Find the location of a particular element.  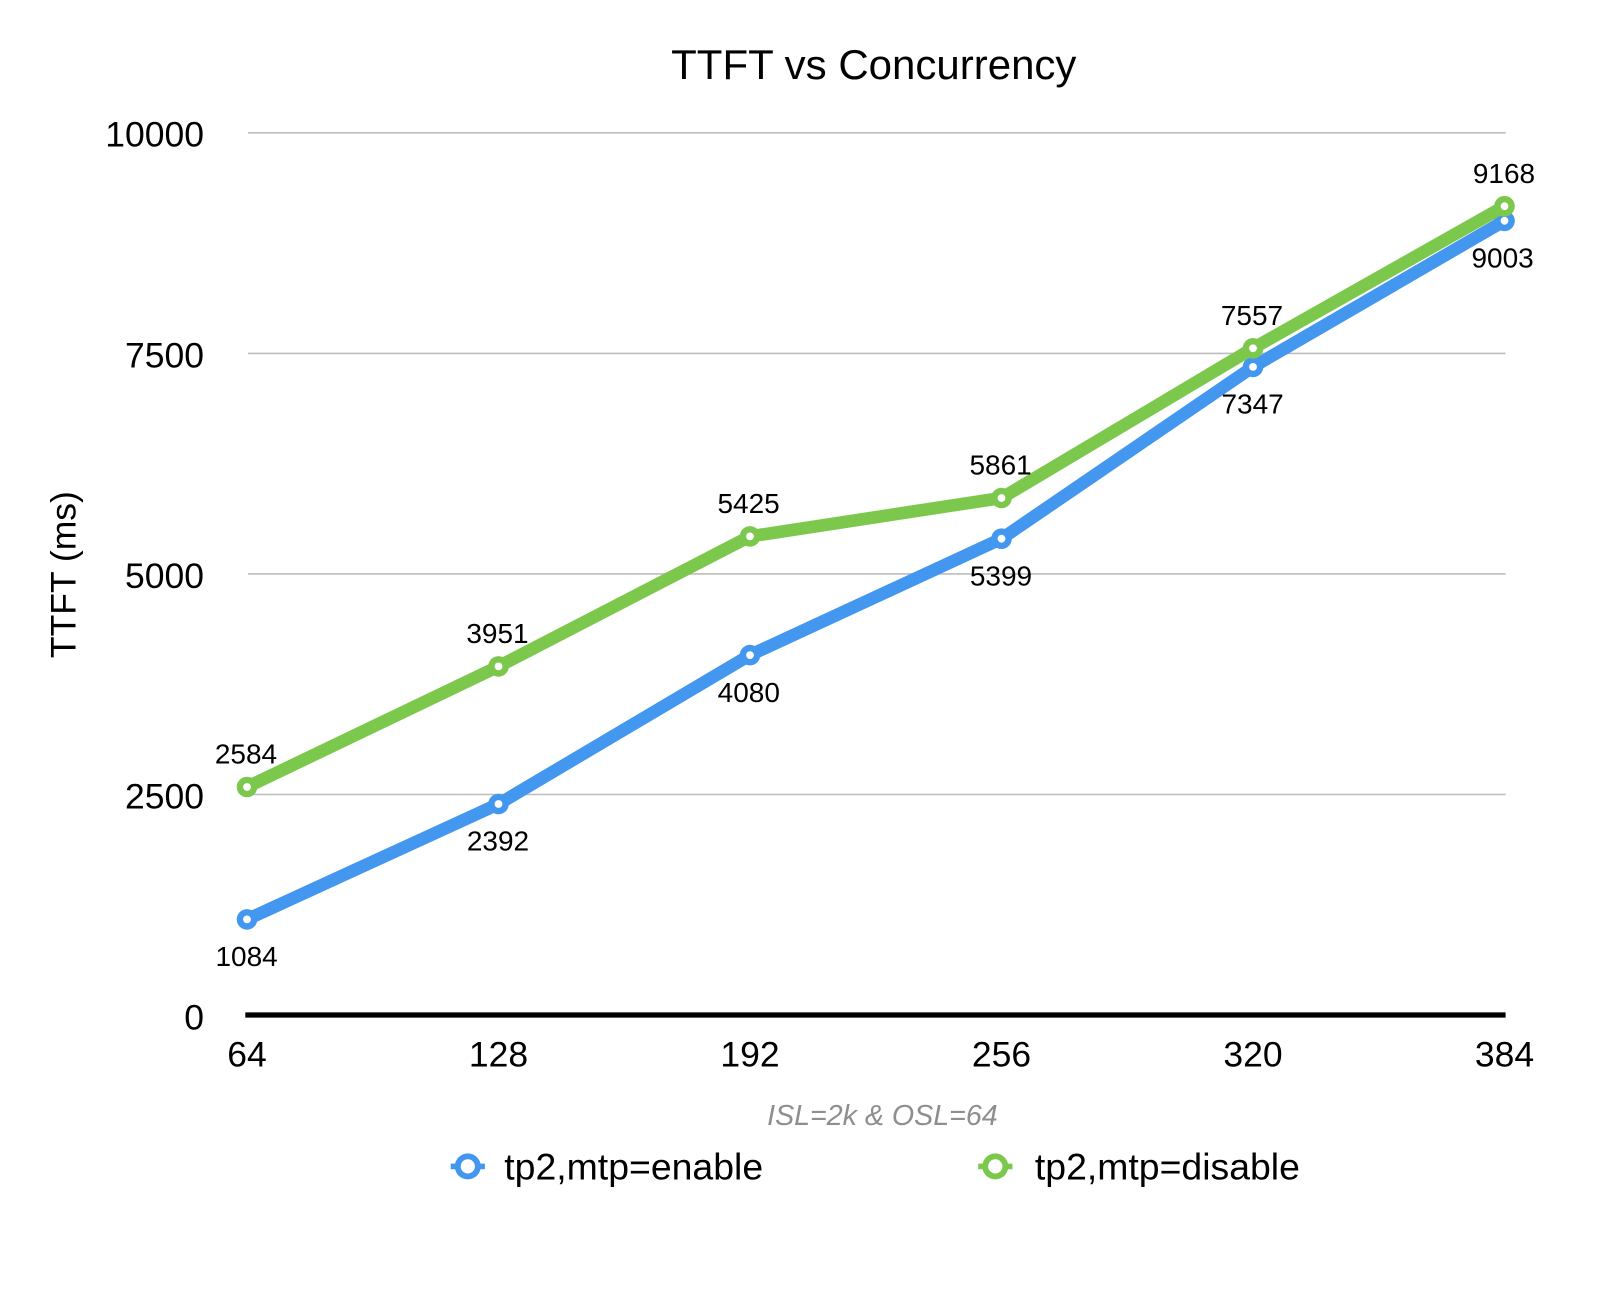

svg-text: 128 is located at coordinates (498, 1054).